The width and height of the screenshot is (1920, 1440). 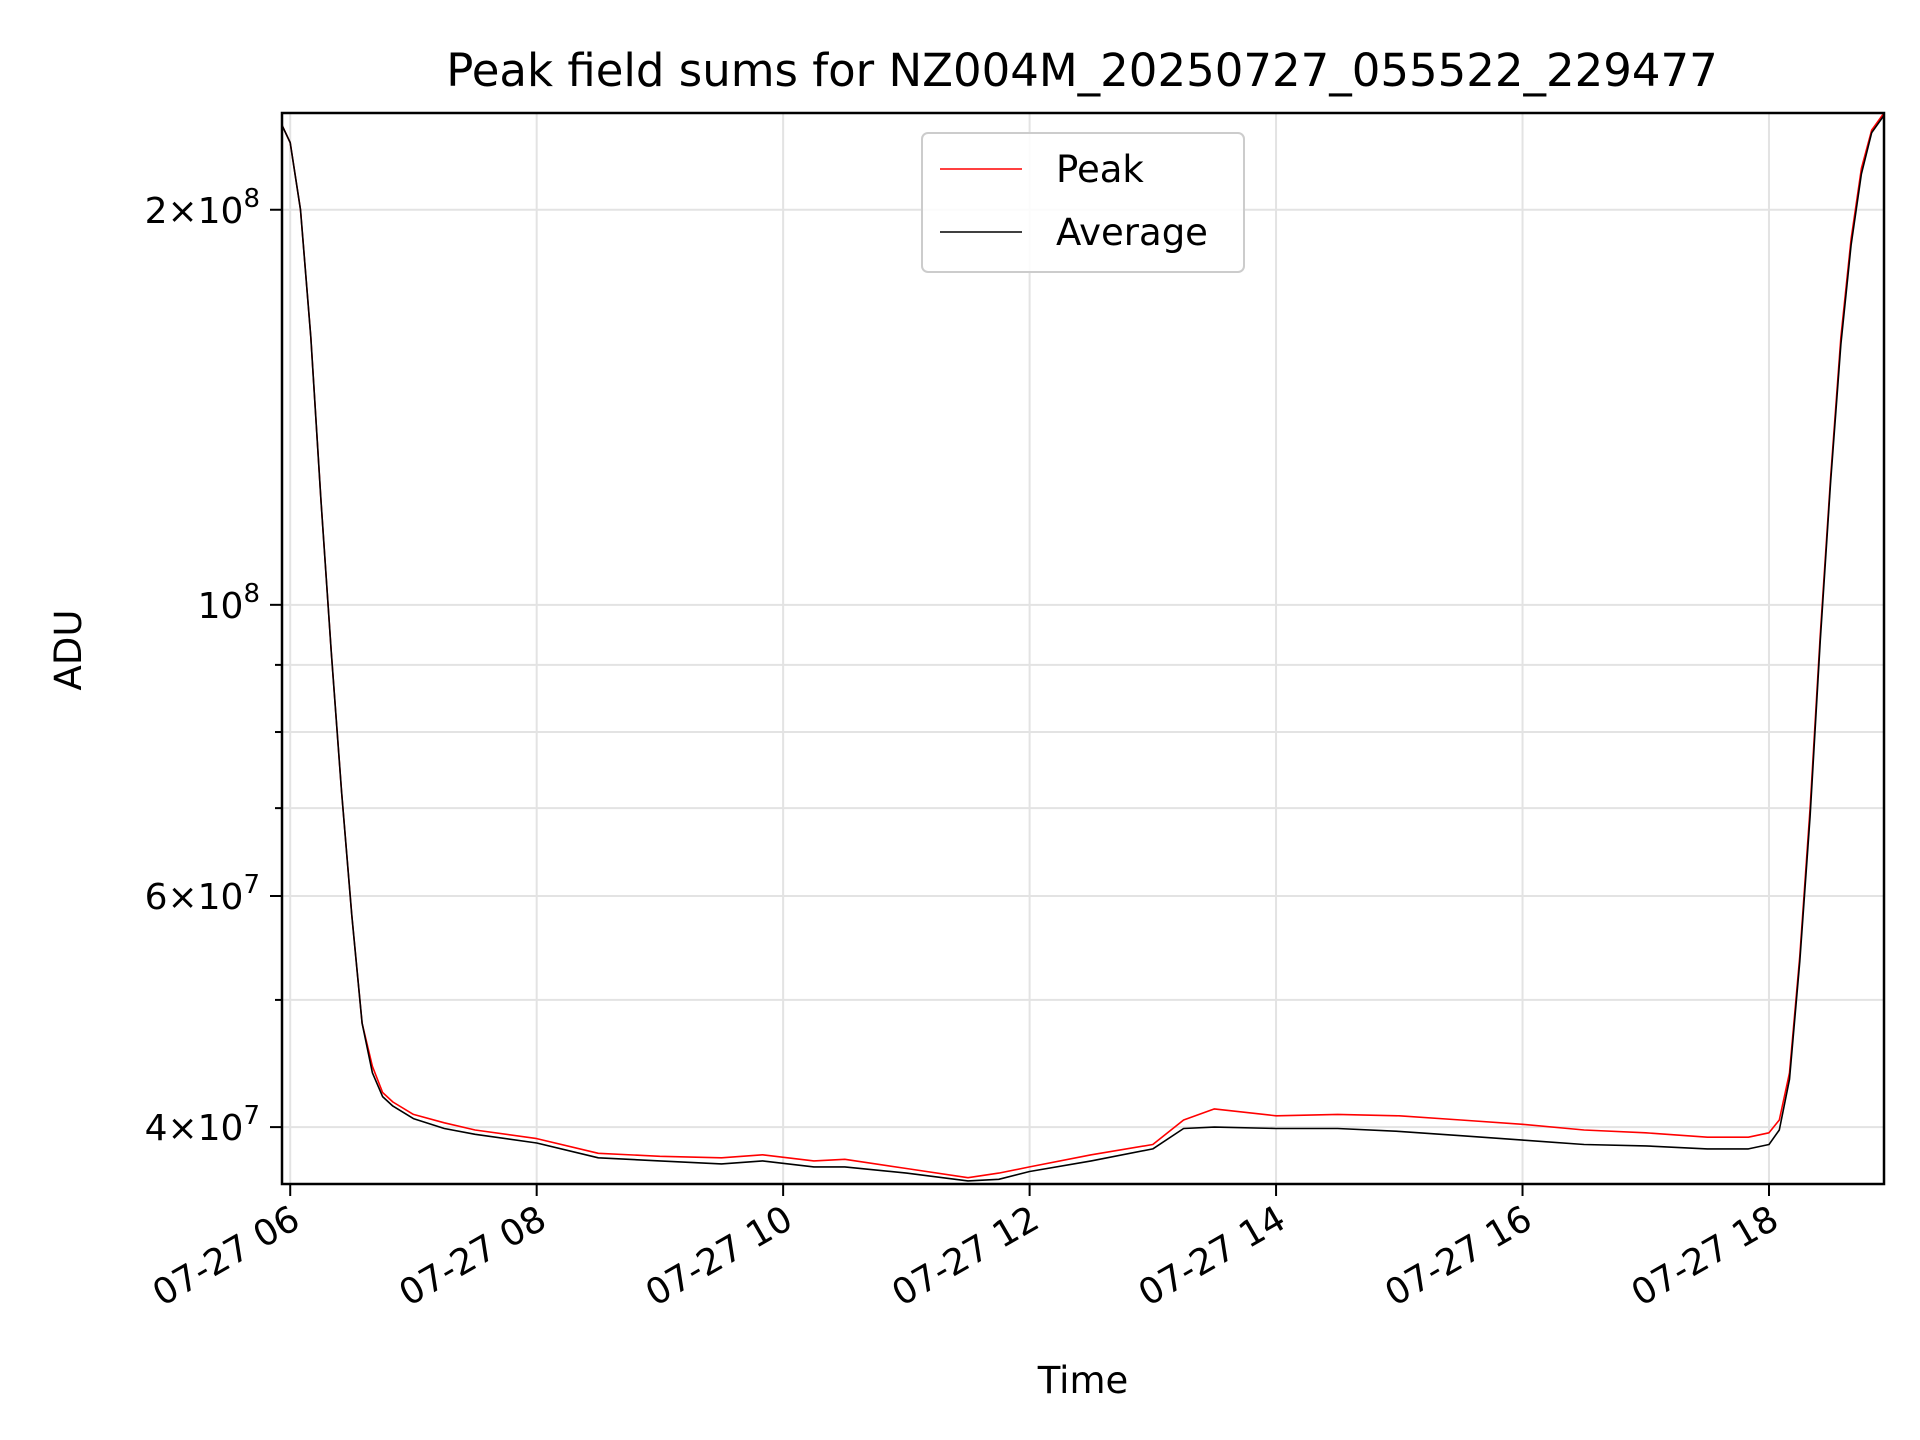 I want to click on x-tick-label: 07-27 10, so click(x=719, y=1256).